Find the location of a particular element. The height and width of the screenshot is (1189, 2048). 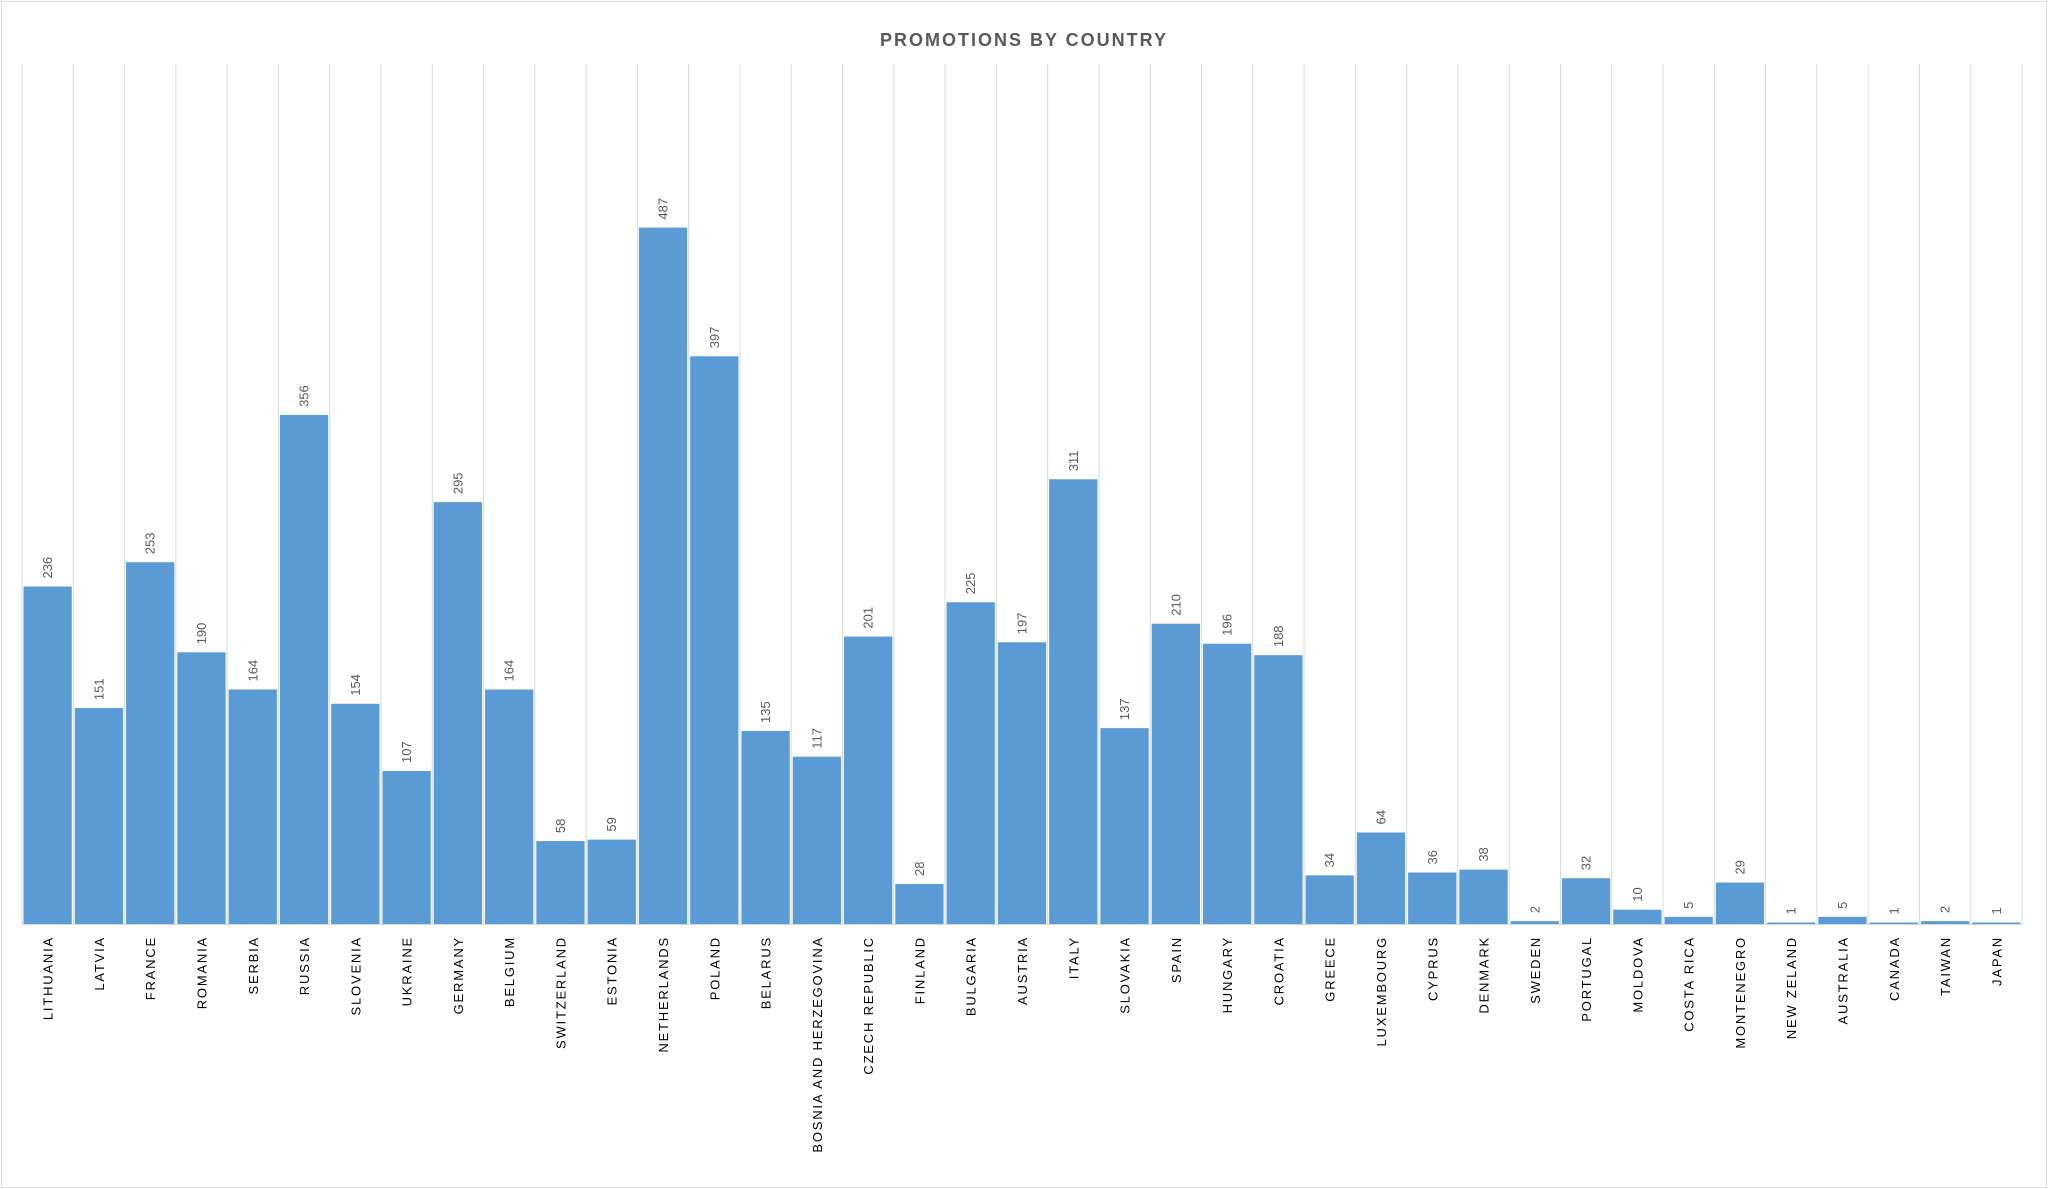

data-label: 356 is located at coordinates (304, 396).